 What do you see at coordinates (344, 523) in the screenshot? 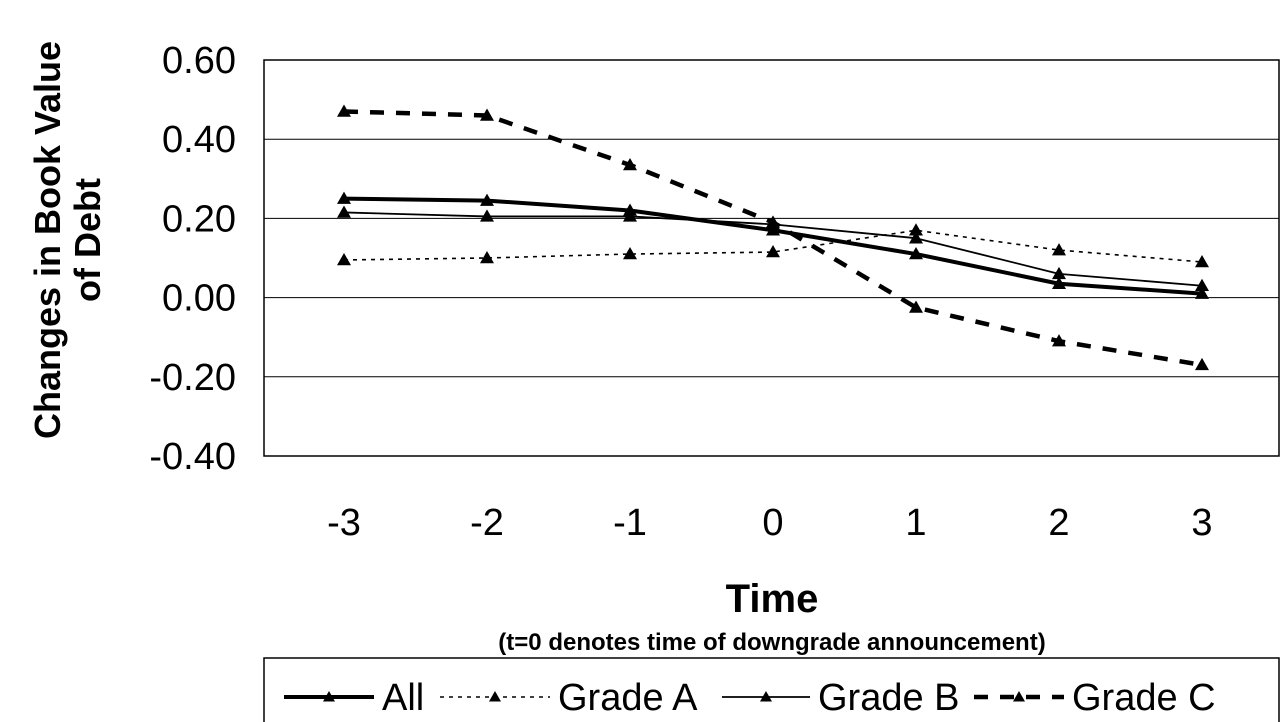
I see `x-tick-label: -3` at bounding box center [344, 523].